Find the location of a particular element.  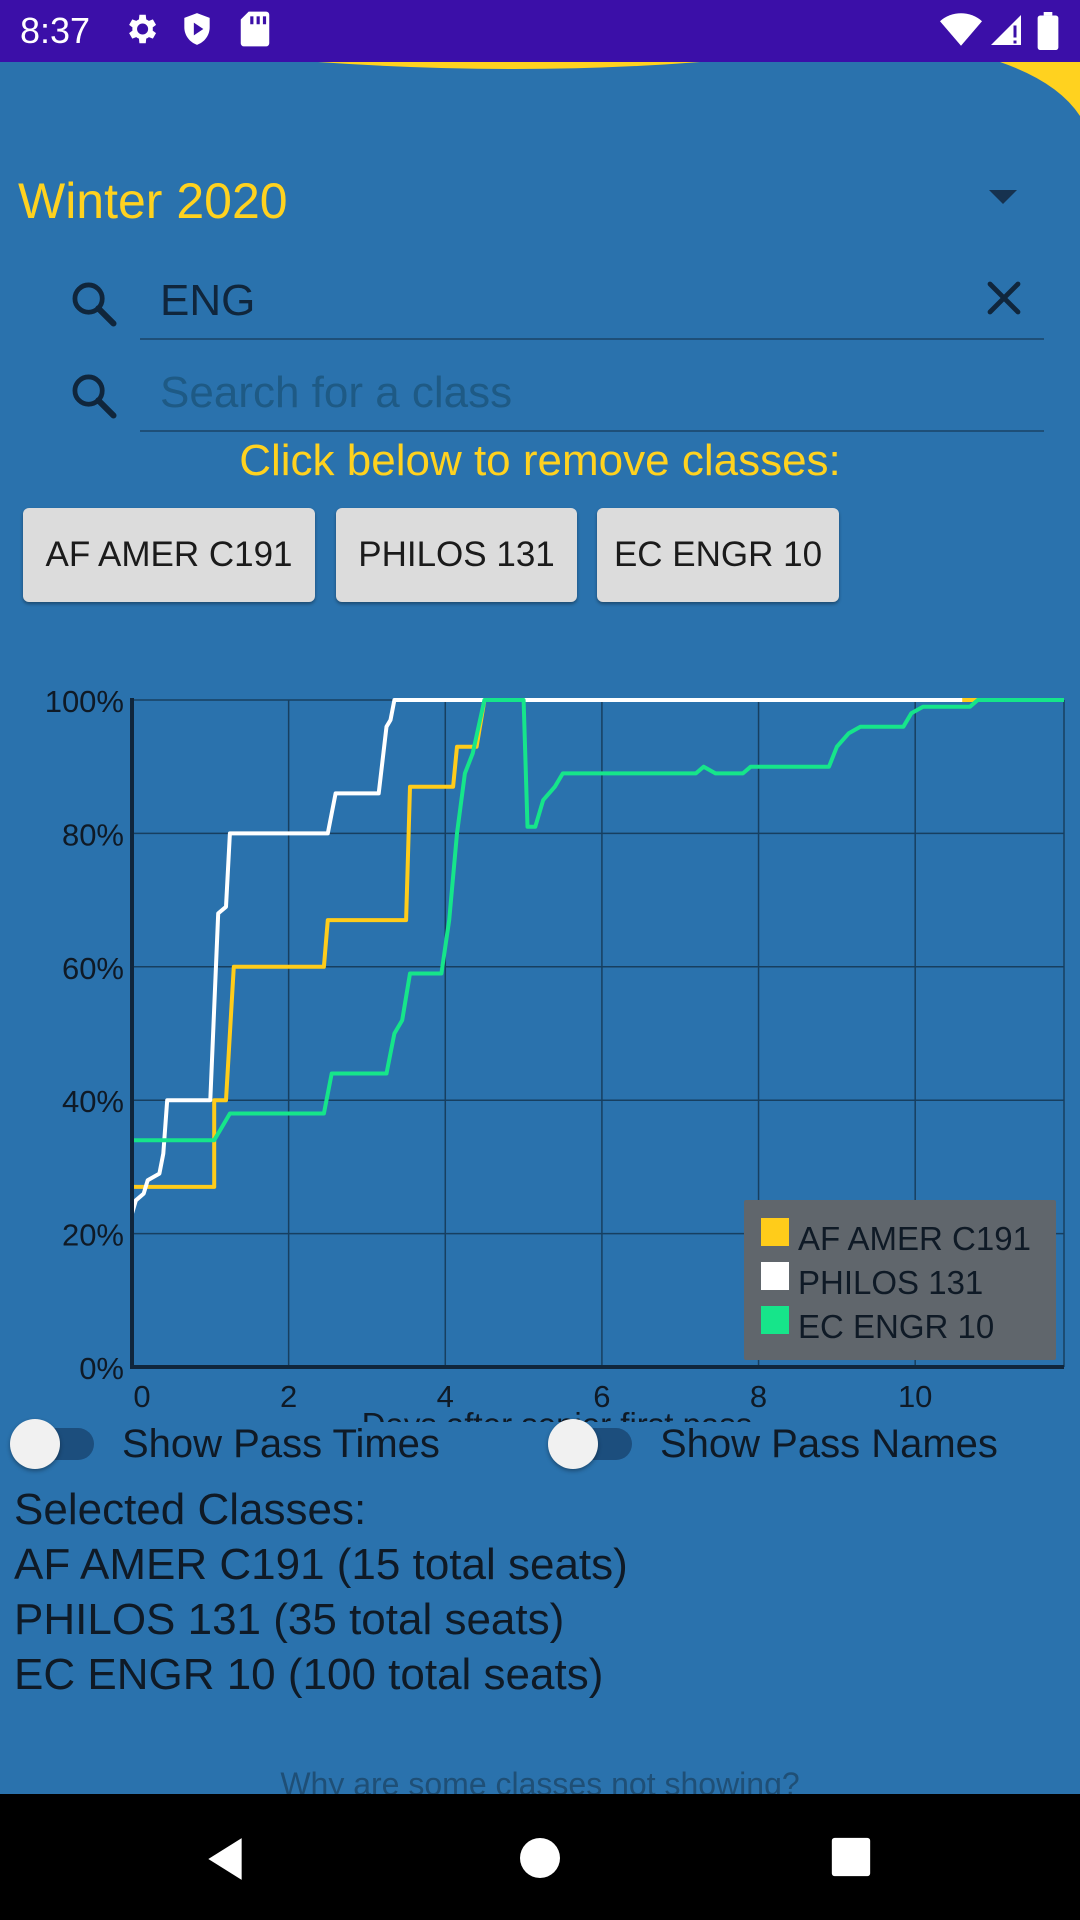

class-chip-philos: PHILOS 131 is located at coordinates (456, 555).